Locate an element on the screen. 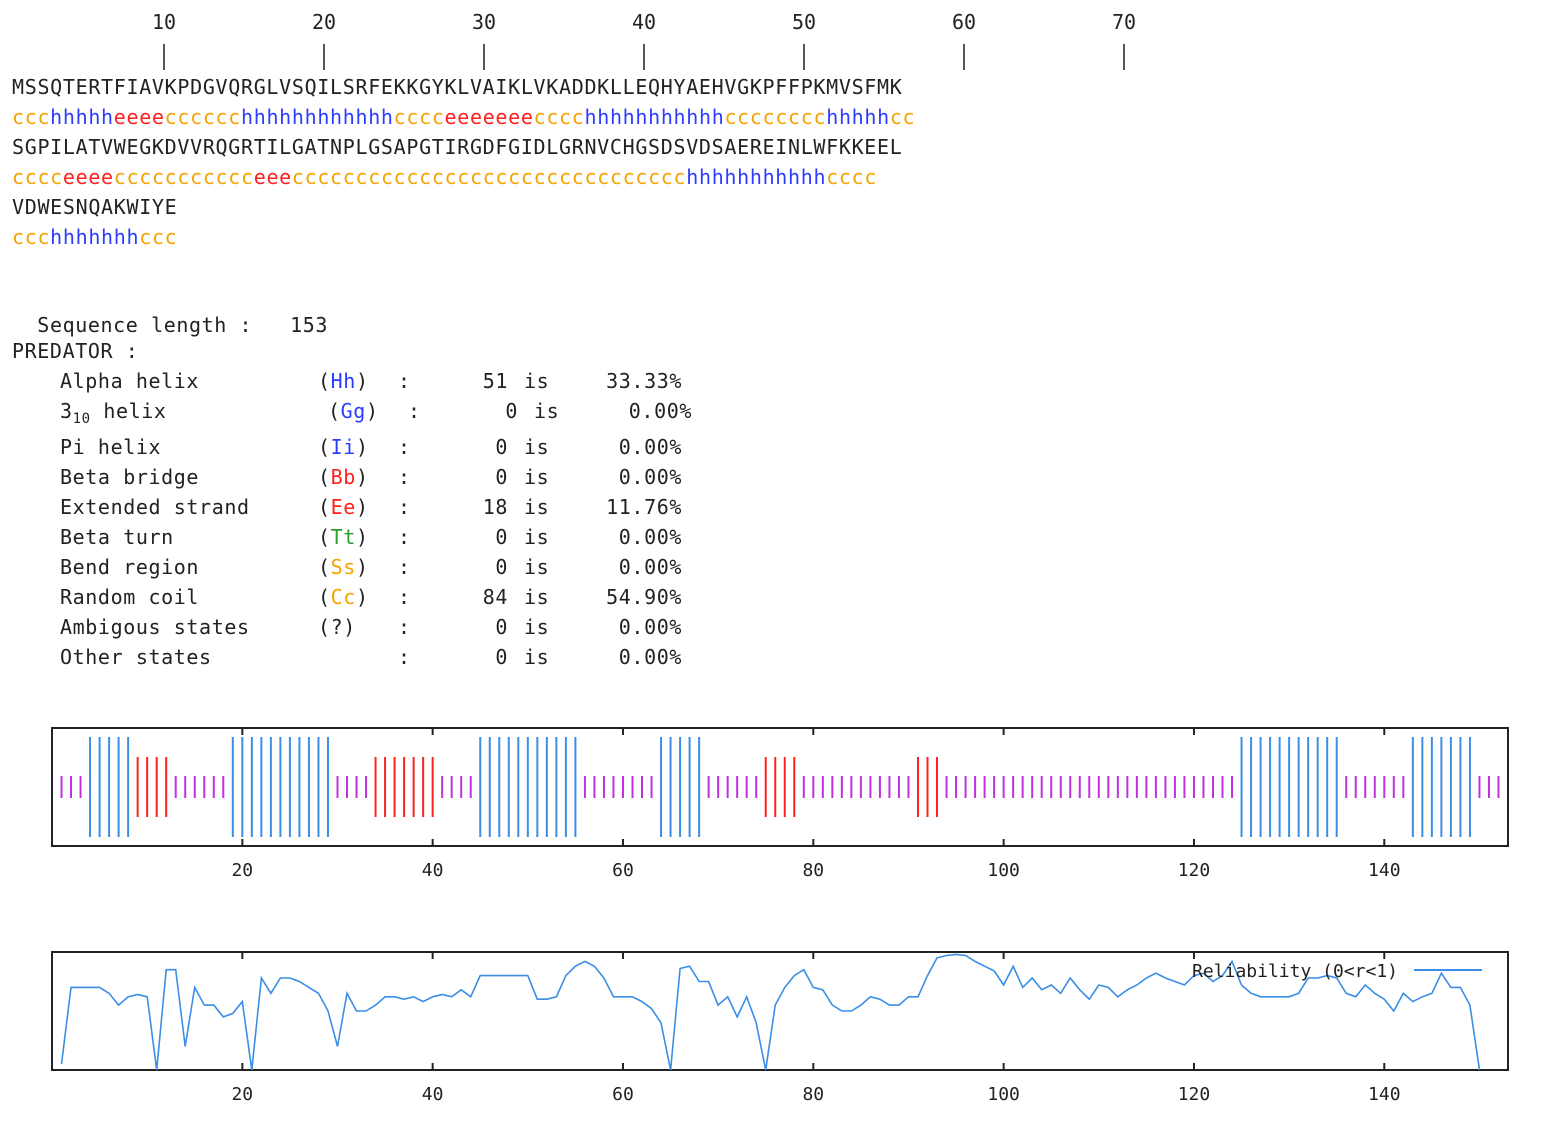 Image resolution: width=1568 pixels, height=1144 pixels. stat-name: Pi helix is located at coordinates (111, 447).